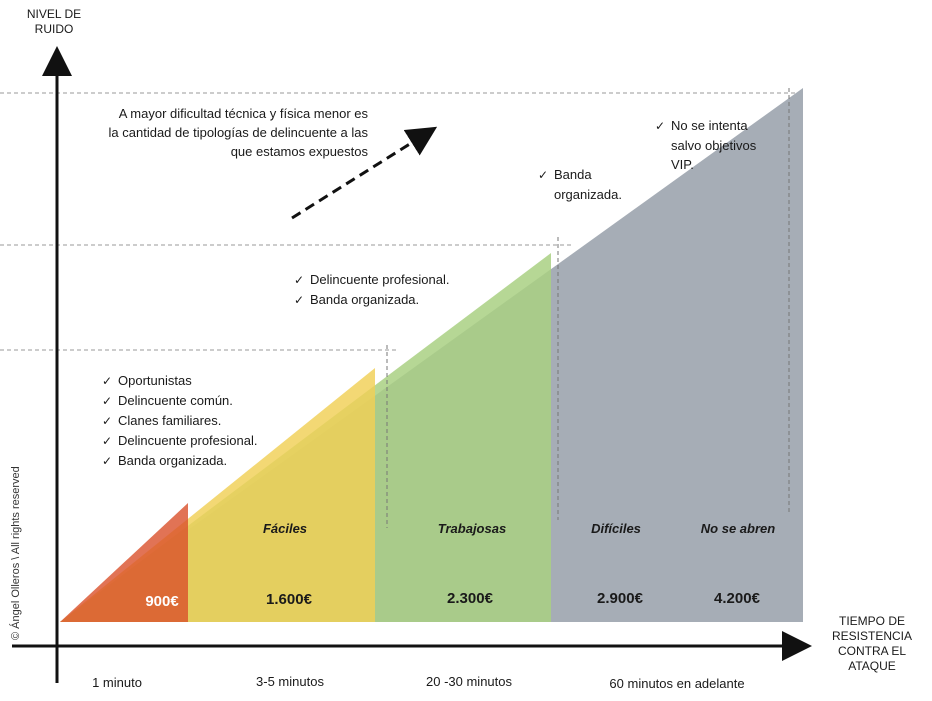 This screenshot has width=932, height=701. I want to click on list-item-label: Oportunistas, so click(155, 380).